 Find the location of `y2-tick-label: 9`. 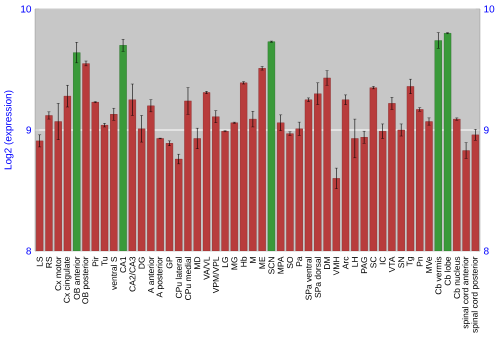

y2-tick-label: 9 is located at coordinates (486, 130).